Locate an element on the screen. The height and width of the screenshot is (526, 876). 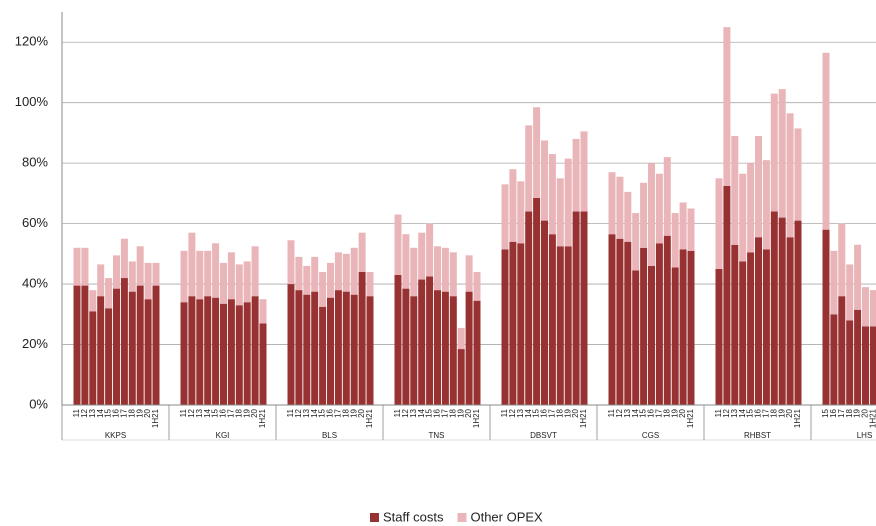
group-label: RHBST is located at coordinates (757, 435).